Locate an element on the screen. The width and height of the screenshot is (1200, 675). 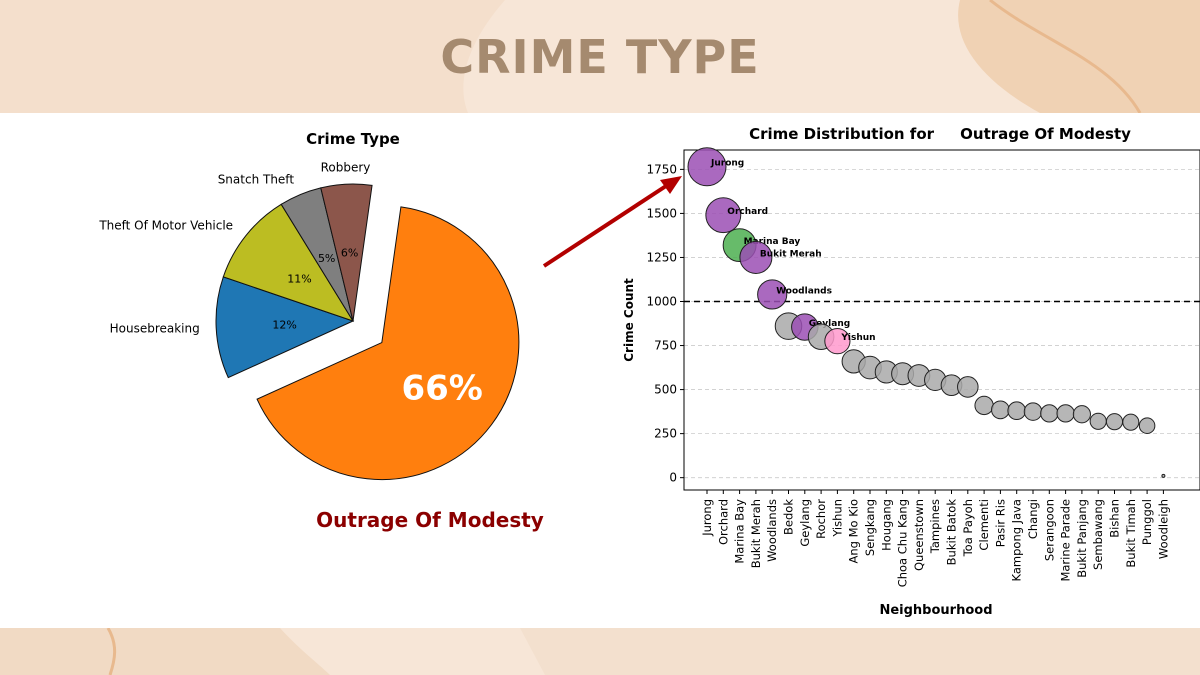
x-tick-label: Serangoon is located at coordinates (1049, 530).